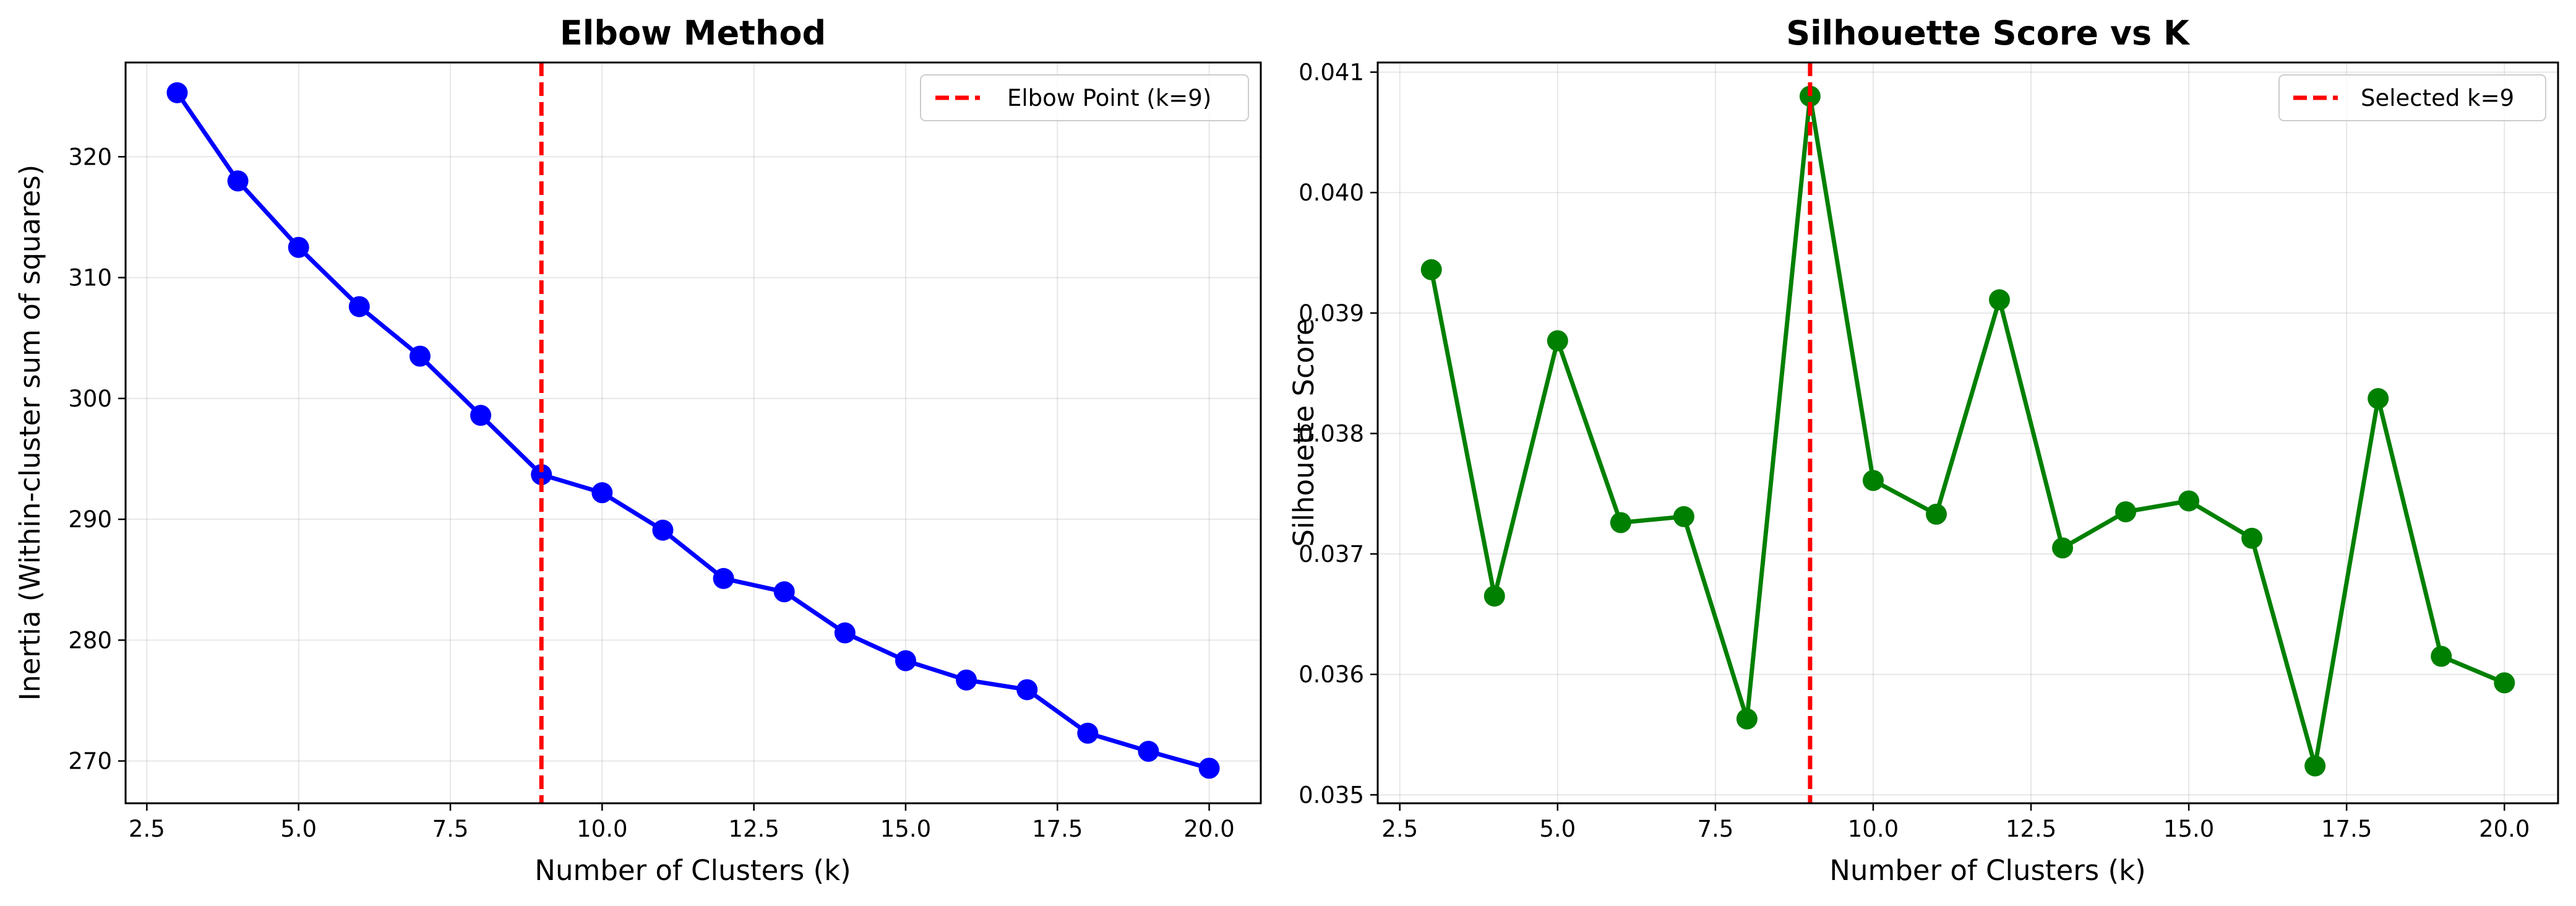 This screenshot has width=2576, height=906. What do you see at coordinates (30, 433) in the screenshot?
I see `elbow-y-axis-label: Inertia (Within-cluster sum of squares)` at bounding box center [30, 433].